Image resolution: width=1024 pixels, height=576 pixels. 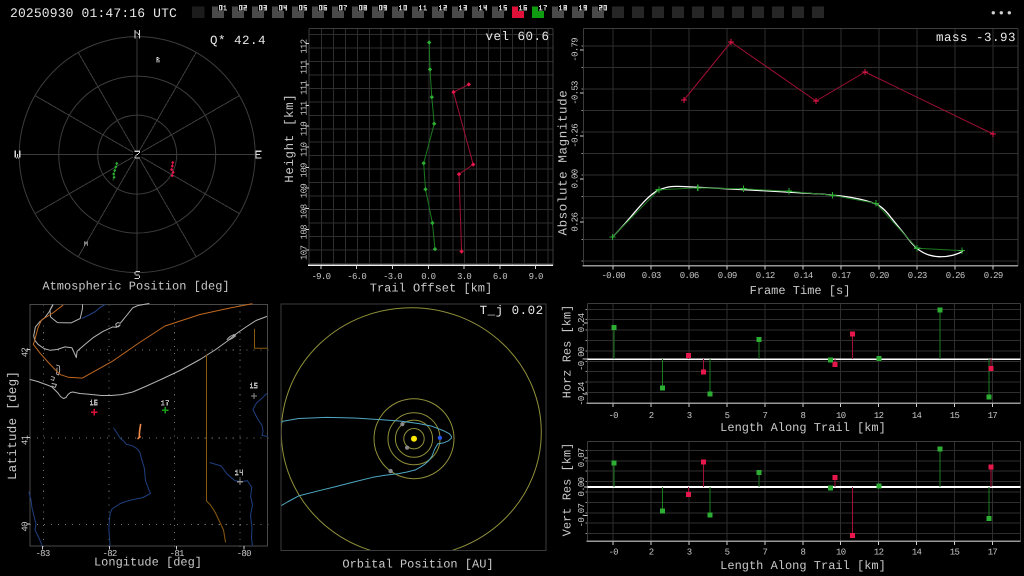 What do you see at coordinates (417, 565) in the screenshot?
I see `svg-text: Orbital Position [AU]` at bounding box center [417, 565].